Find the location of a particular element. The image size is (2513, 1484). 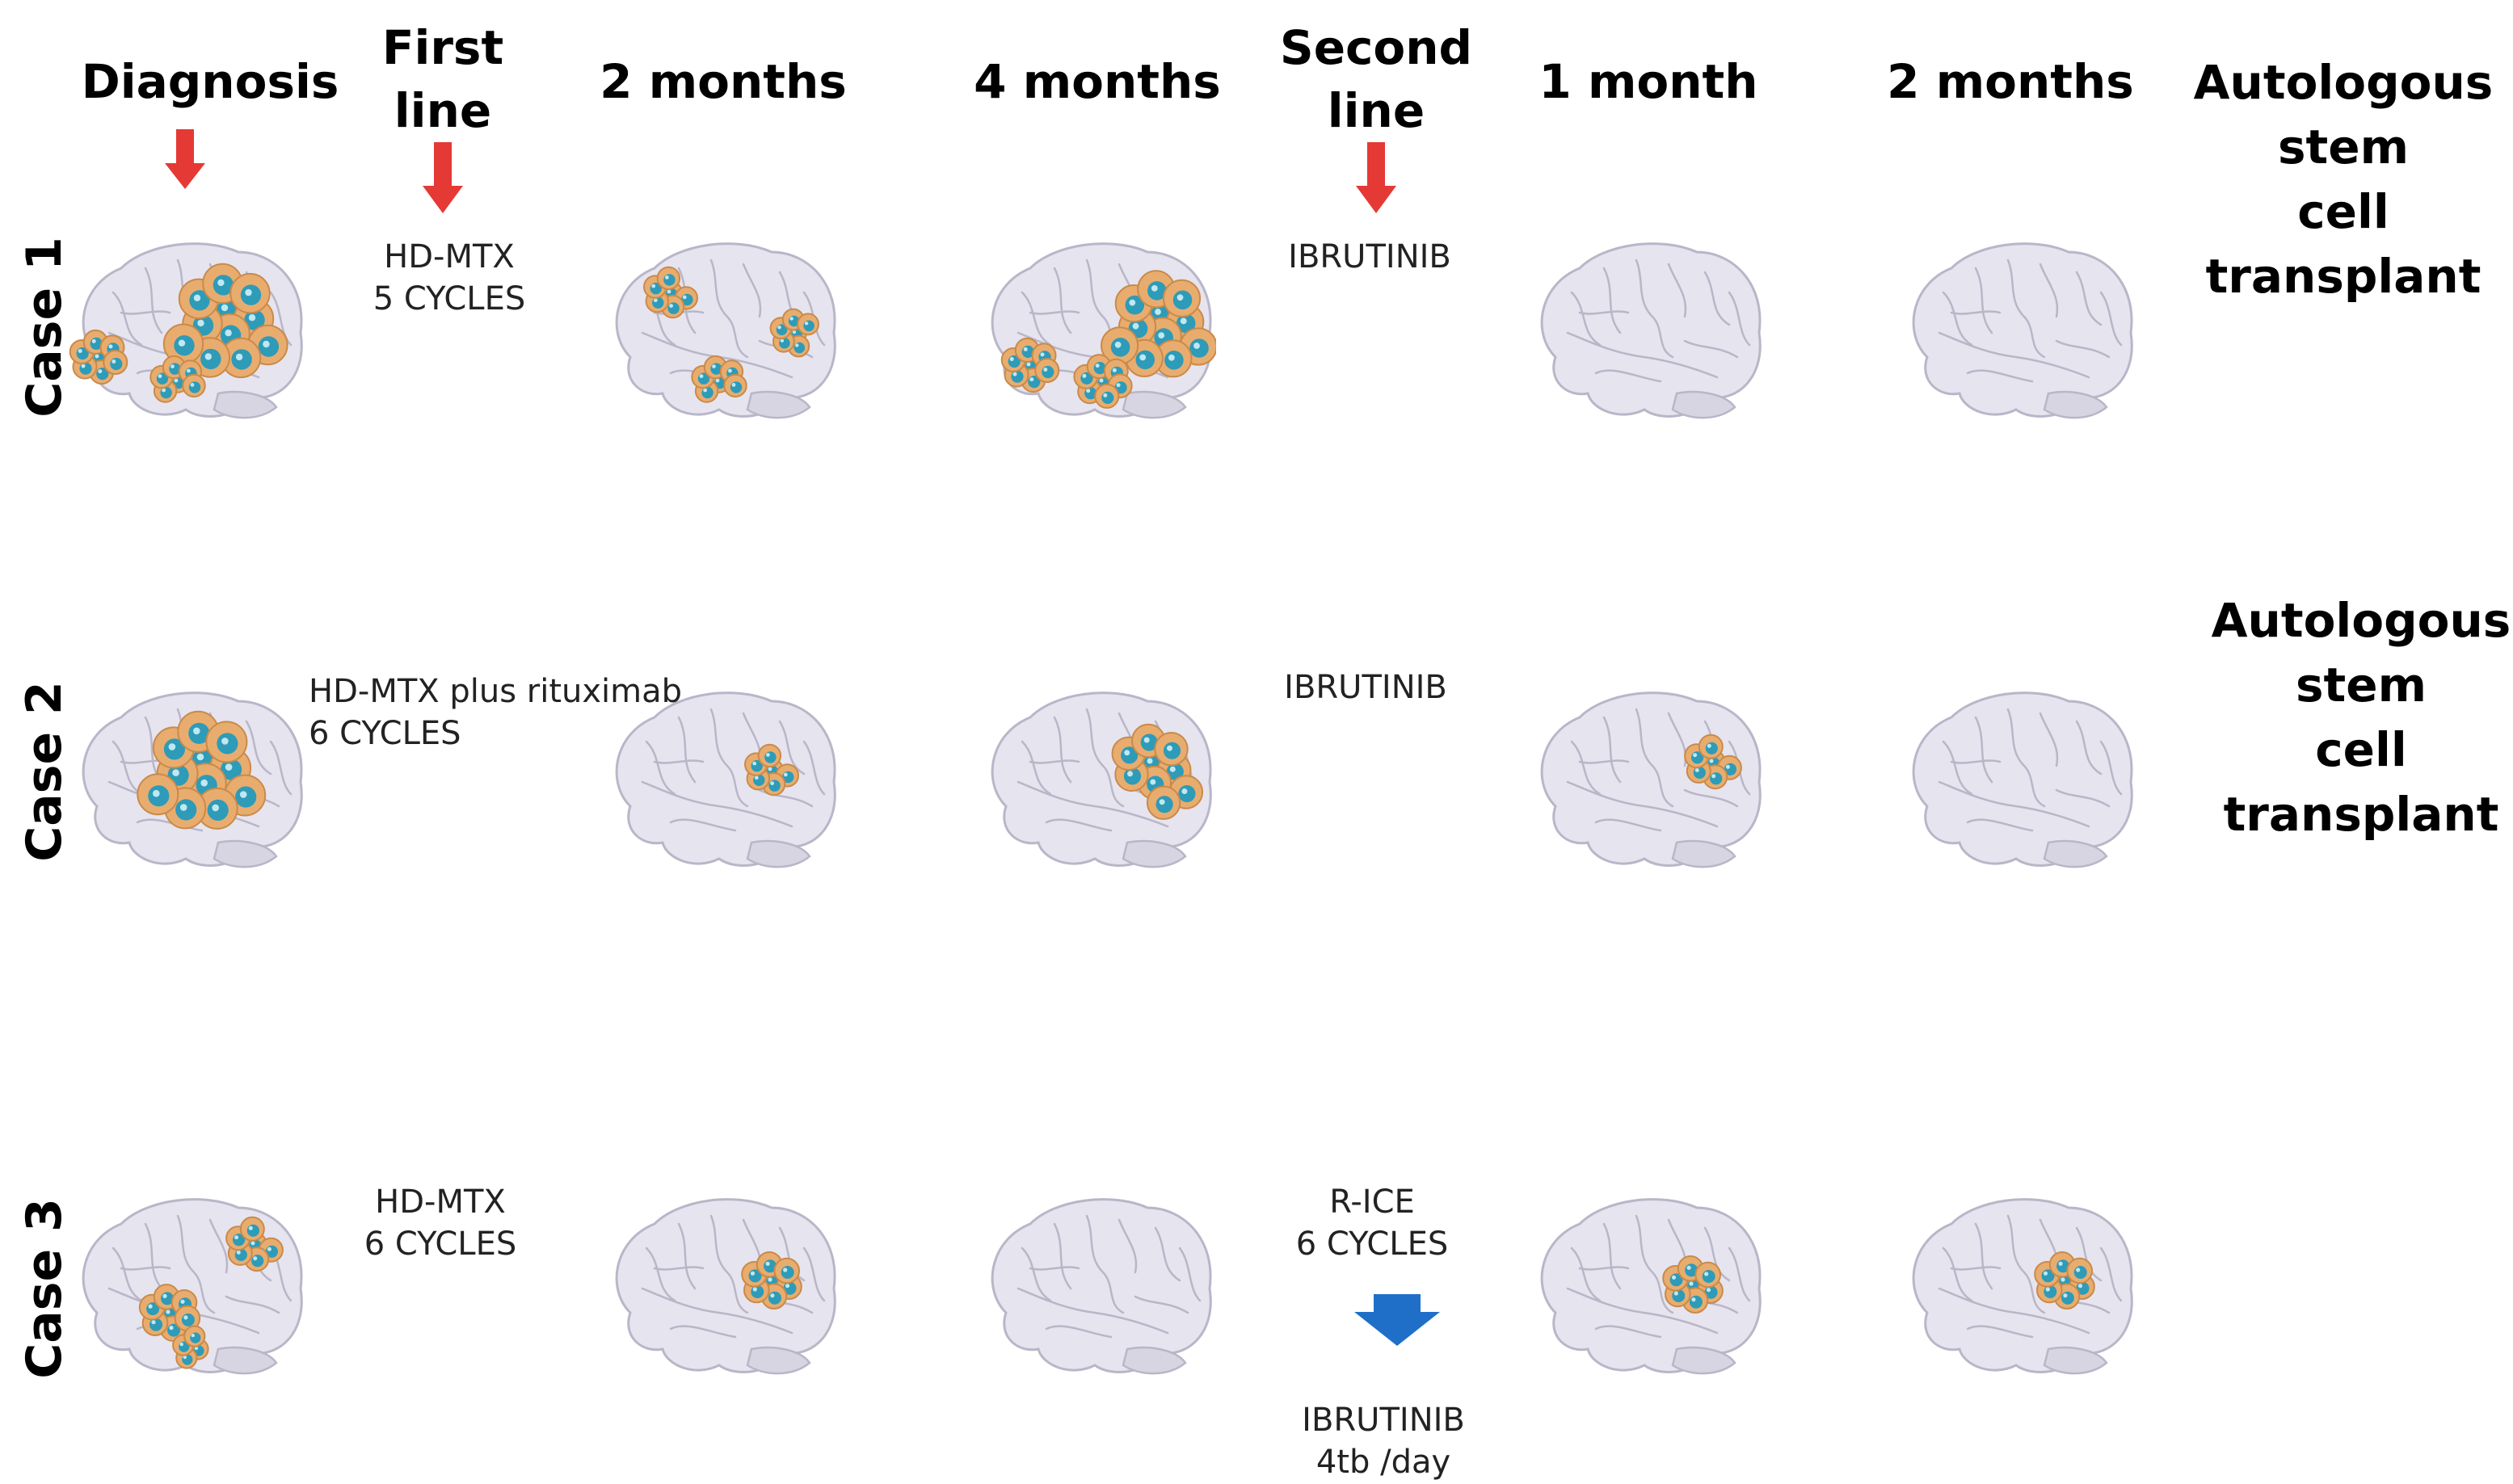

case-2-first-line-cycles: 6 CYCLES is located at coordinates (385, 733).